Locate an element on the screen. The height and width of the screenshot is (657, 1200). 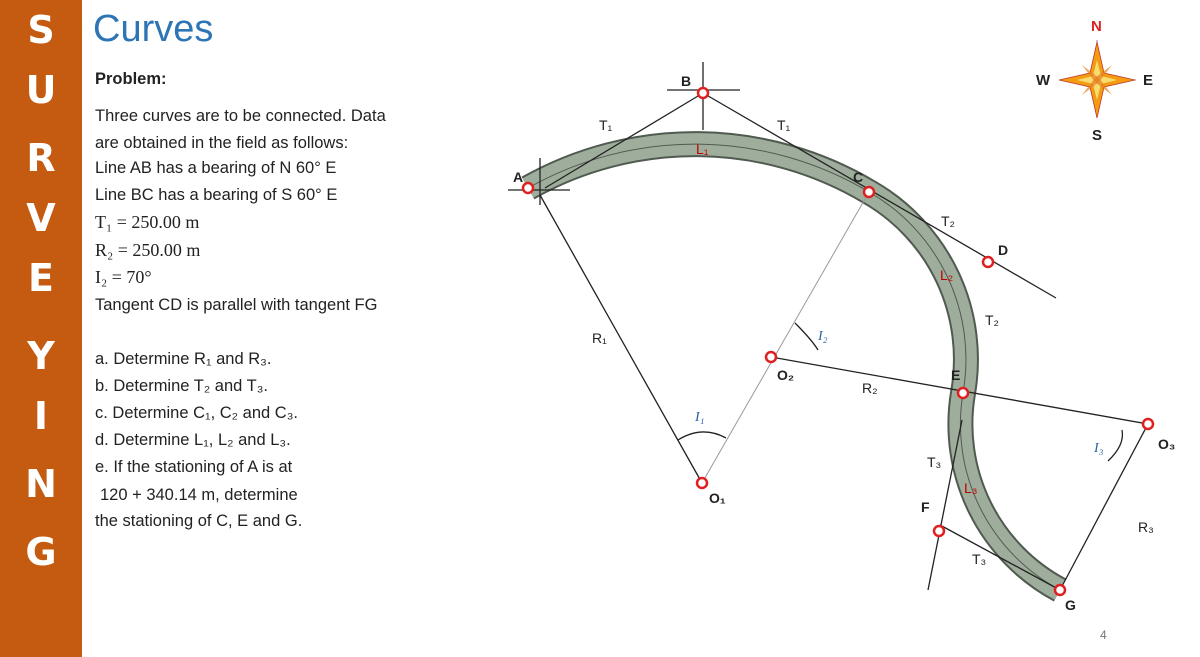
radius-label: R₂ is located at coordinates (870, 388).